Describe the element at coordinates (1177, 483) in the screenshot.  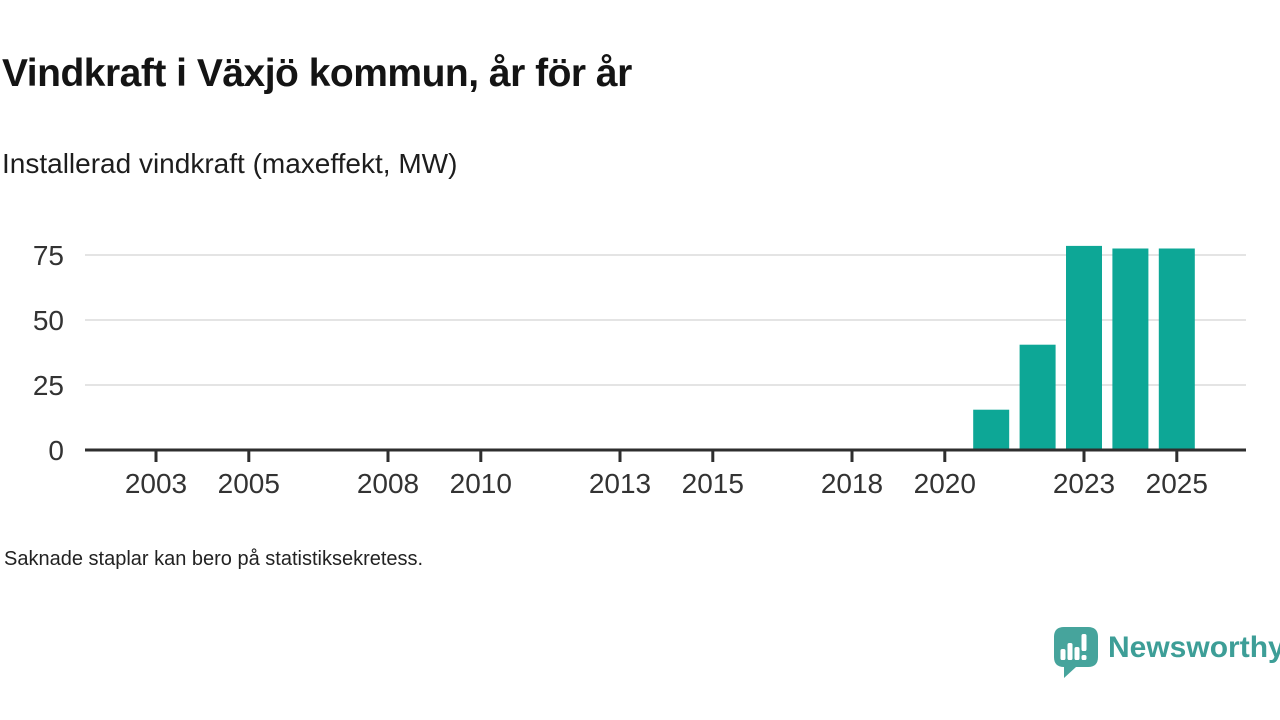
I see `x-axis-label: 2025` at that location.